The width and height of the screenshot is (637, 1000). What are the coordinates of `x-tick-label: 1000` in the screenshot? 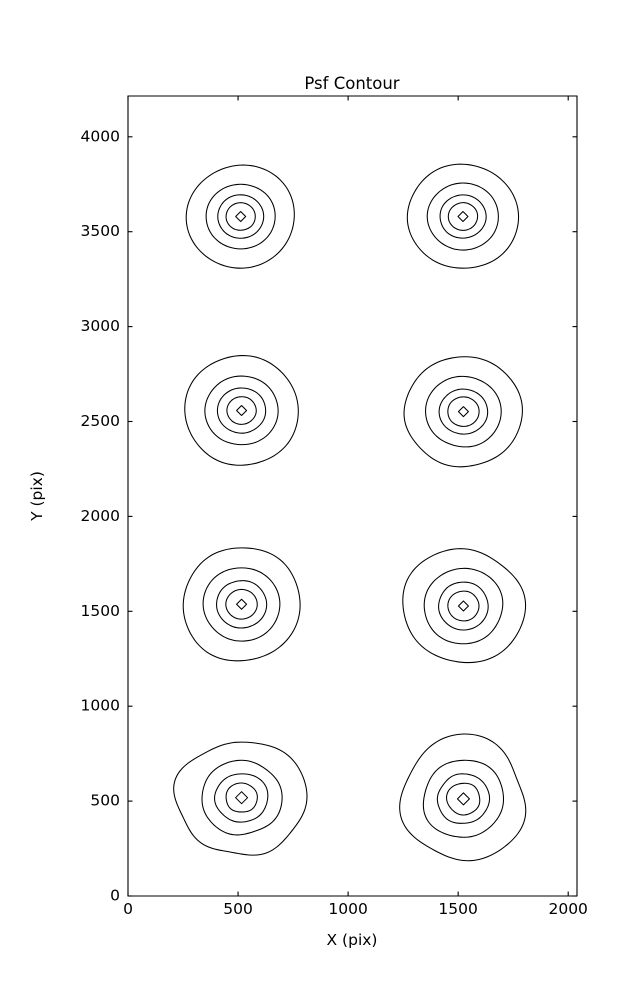 It's located at (347, 909).